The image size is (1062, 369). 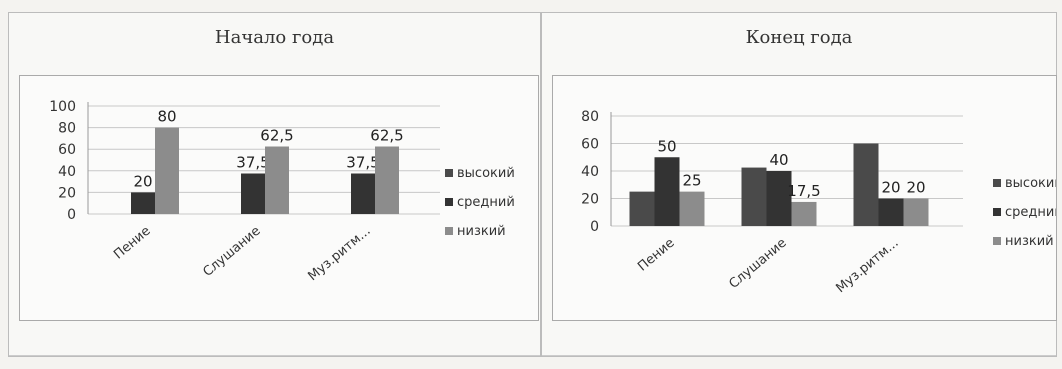 What do you see at coordinates (274, 37) in the screenshot?
I see `chart-title: Начало года` at bounding box center [274, 37].